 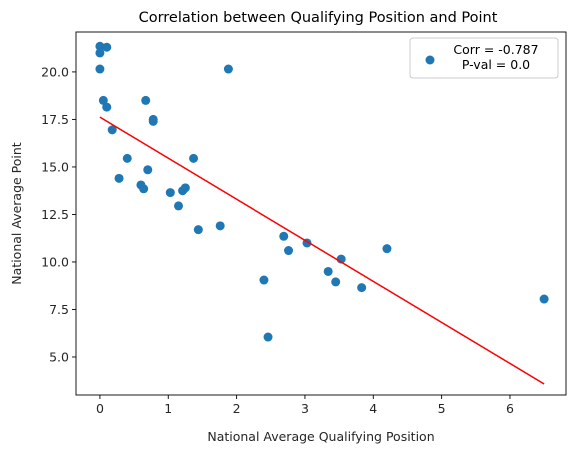 I want to click on x-tick-label-6: 6, so click(x=510, y=408).